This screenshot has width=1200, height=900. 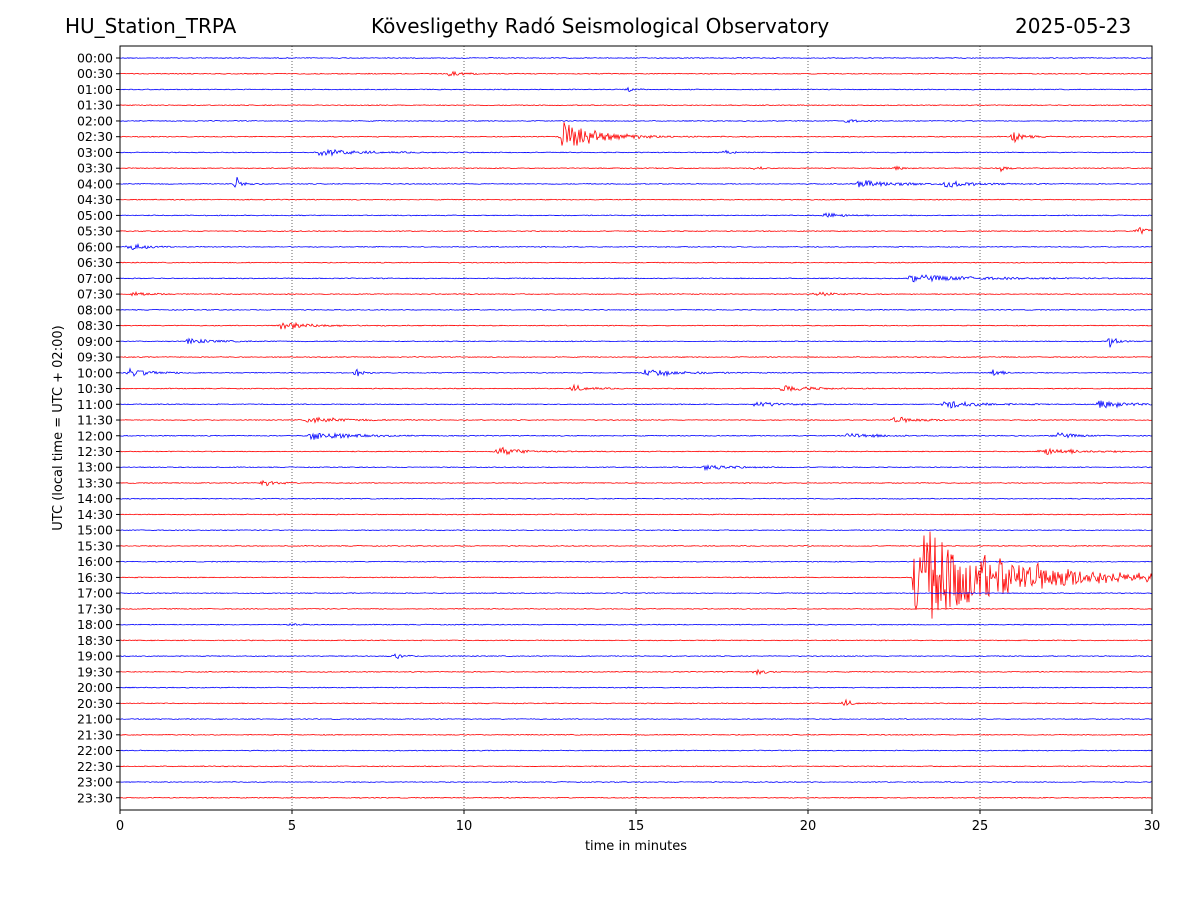 What do you see at coordinates (95, 231) in the screenshot?
I see `y-tick-label: 05:30` at bounding box center [95, 231].